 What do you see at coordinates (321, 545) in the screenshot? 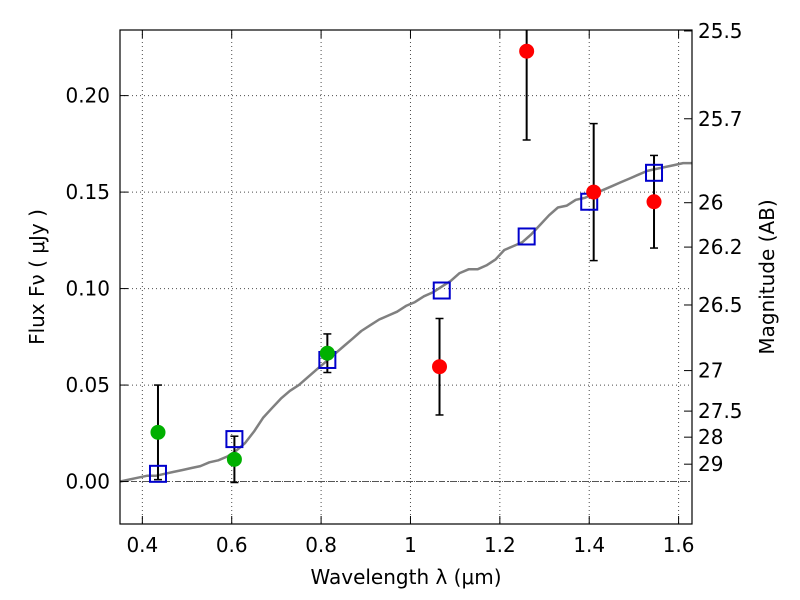
I see `x-tick-label: 0.8` at bounding box center [321, 545].